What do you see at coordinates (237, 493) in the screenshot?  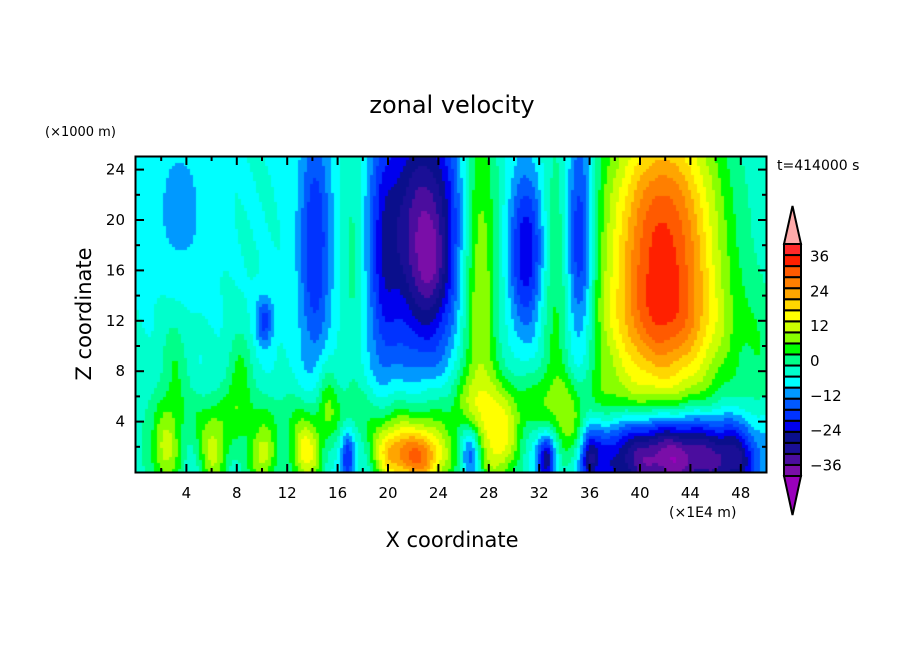 I see `x-tick-label: 8` at bounding box center [237, 493].